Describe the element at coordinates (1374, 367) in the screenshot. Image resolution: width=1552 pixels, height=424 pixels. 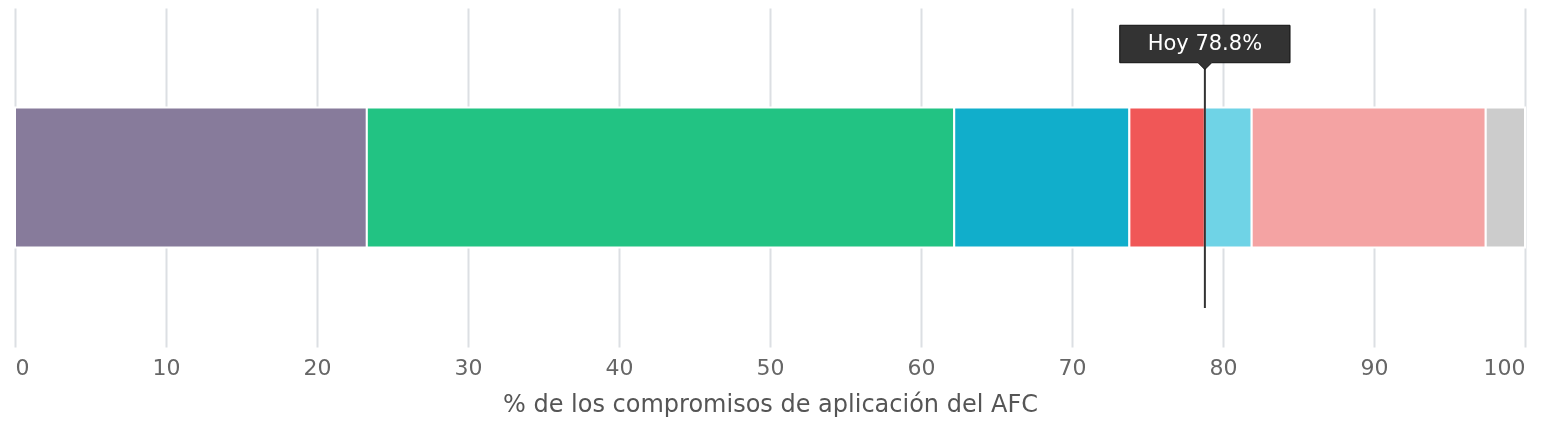
I see `x-tick-label: 90` at that location.